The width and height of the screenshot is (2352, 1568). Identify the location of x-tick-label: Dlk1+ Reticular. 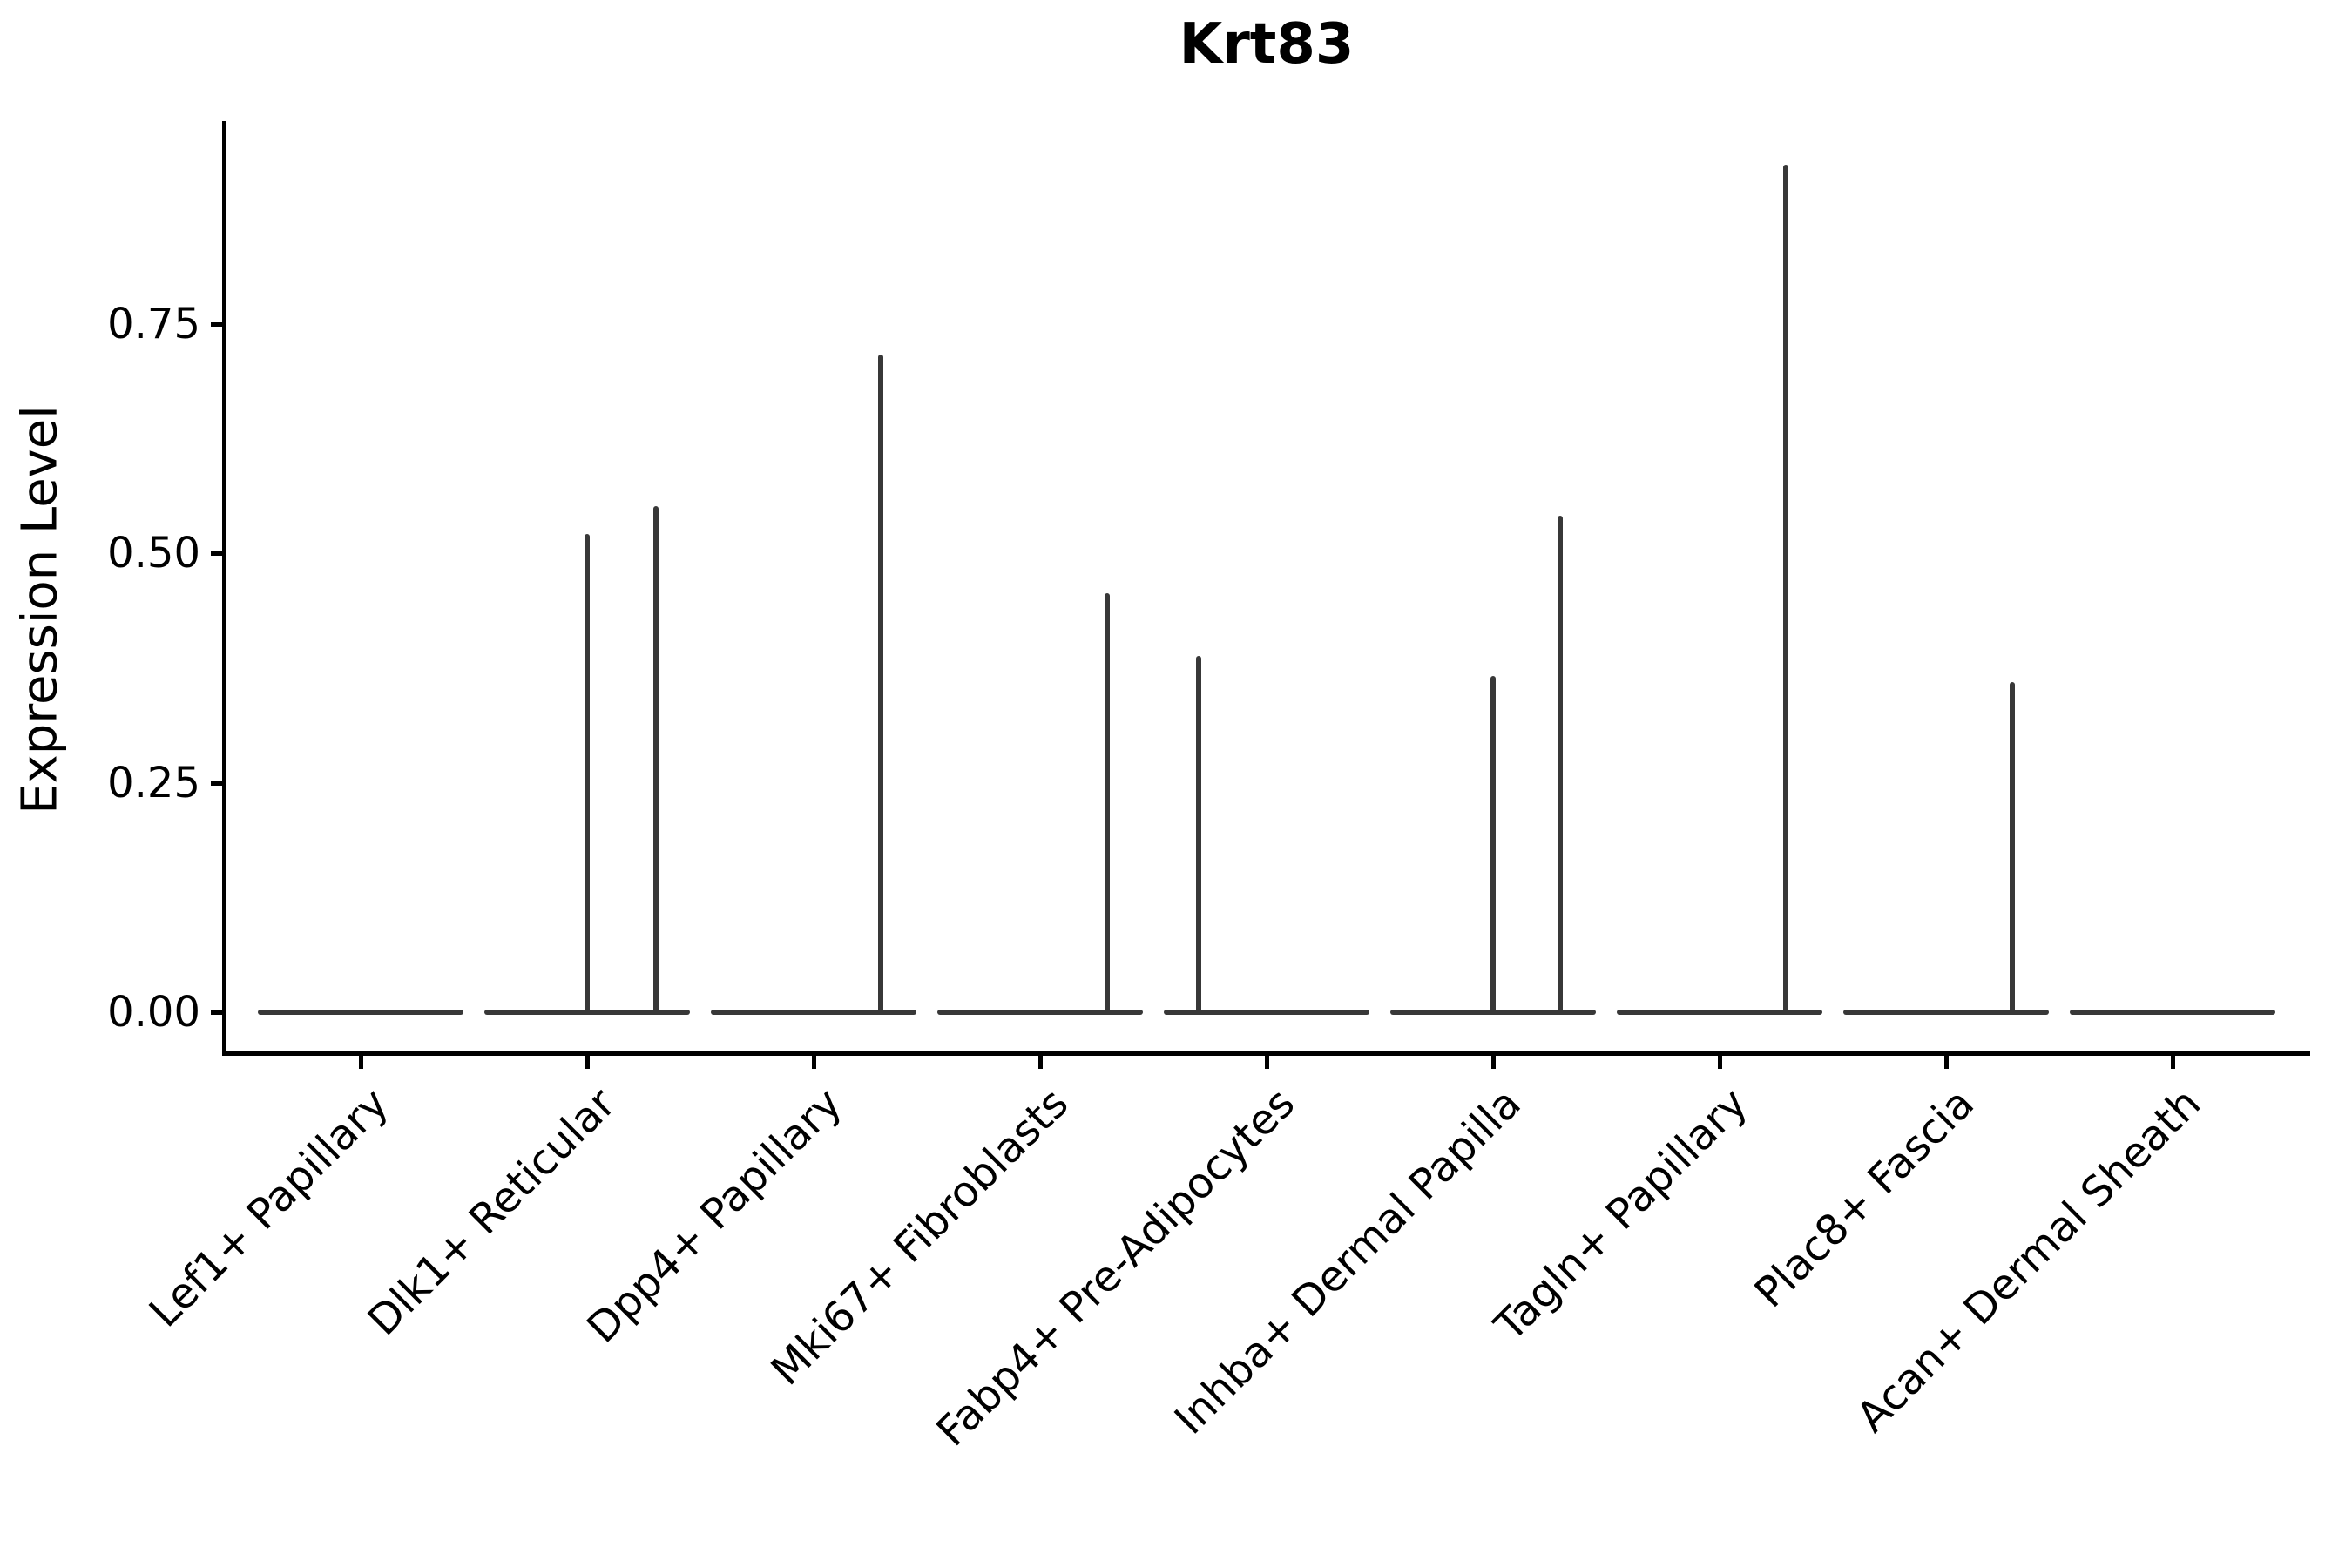
(491, 1212).